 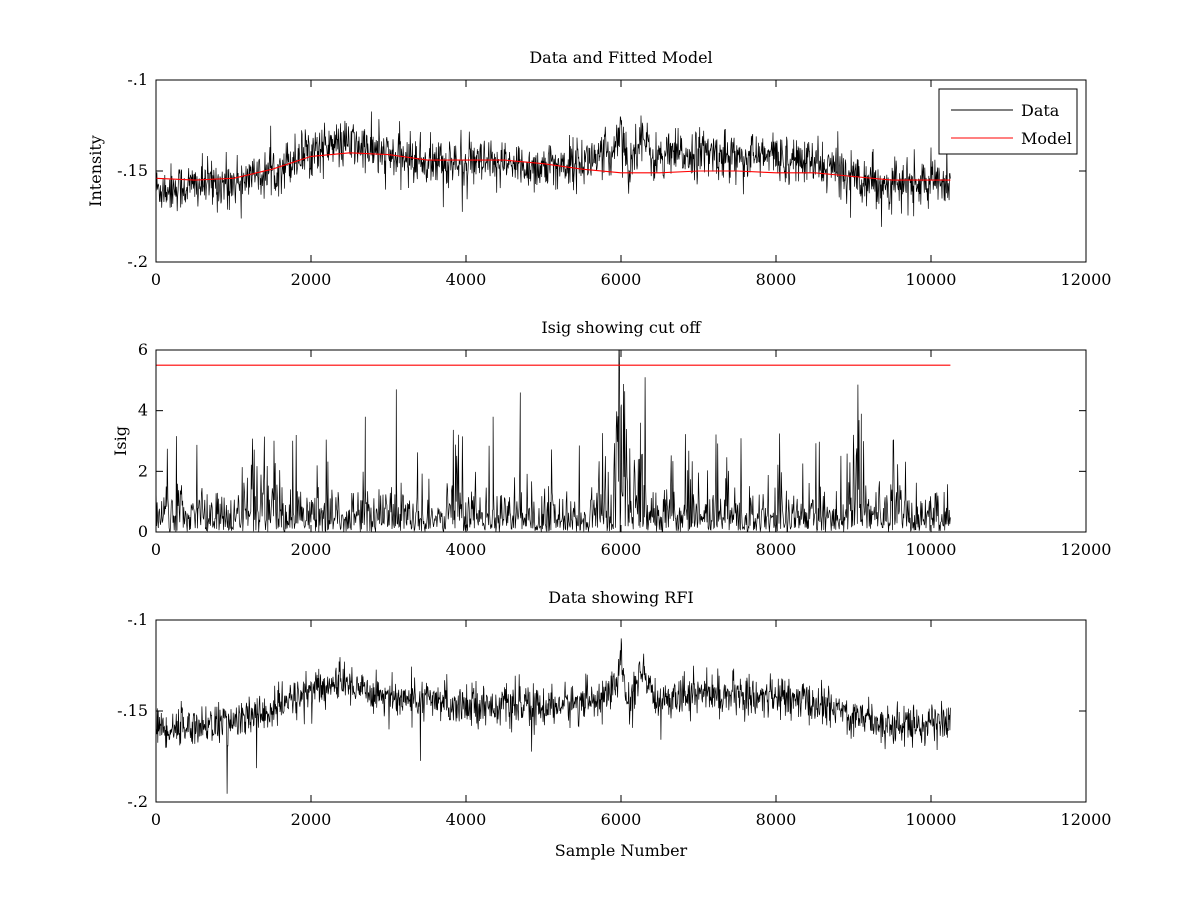 I want to click on legend-label-data: Data, so click(x=1040, y=110).